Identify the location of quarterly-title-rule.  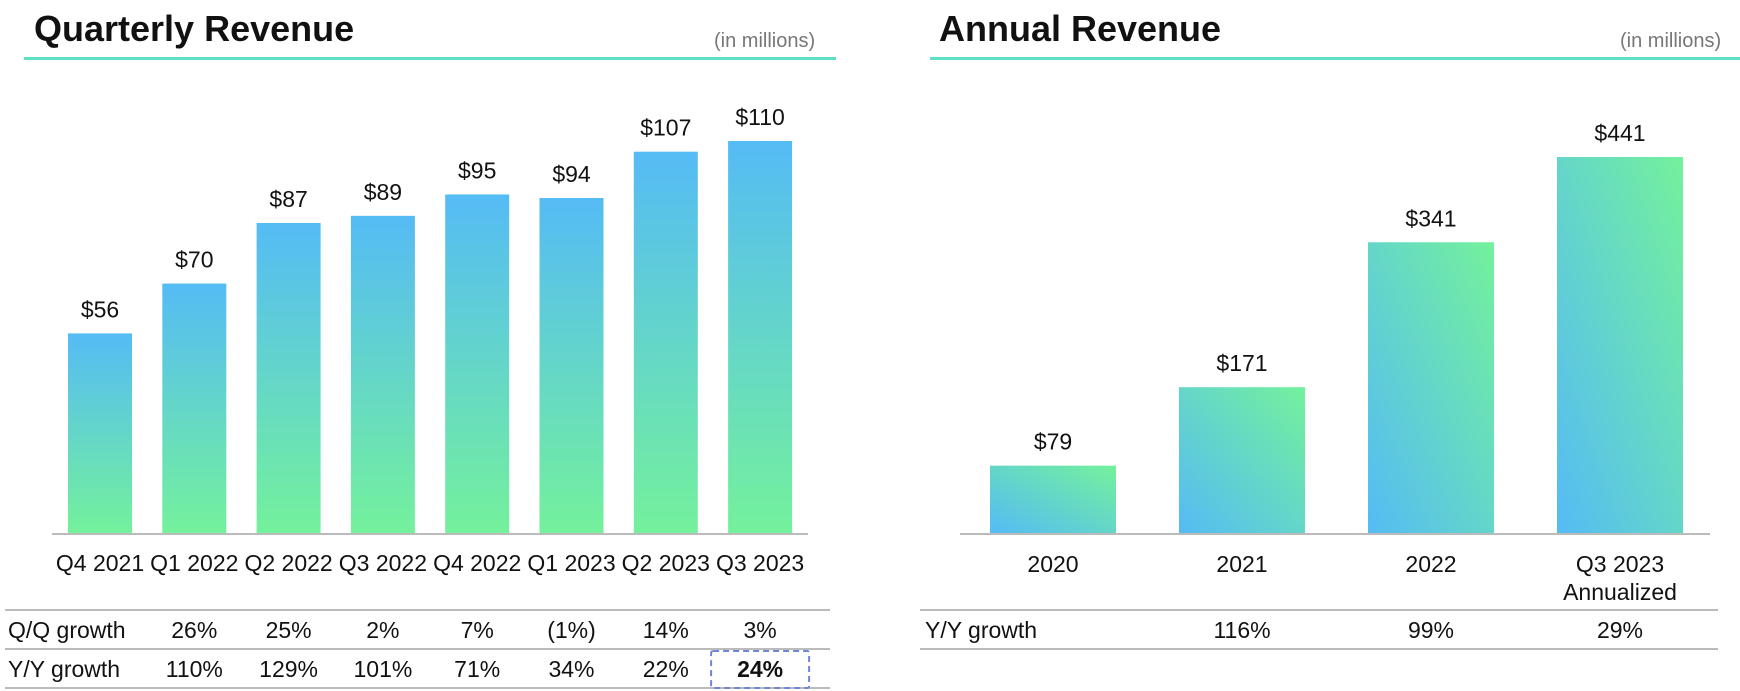
(430, 58).